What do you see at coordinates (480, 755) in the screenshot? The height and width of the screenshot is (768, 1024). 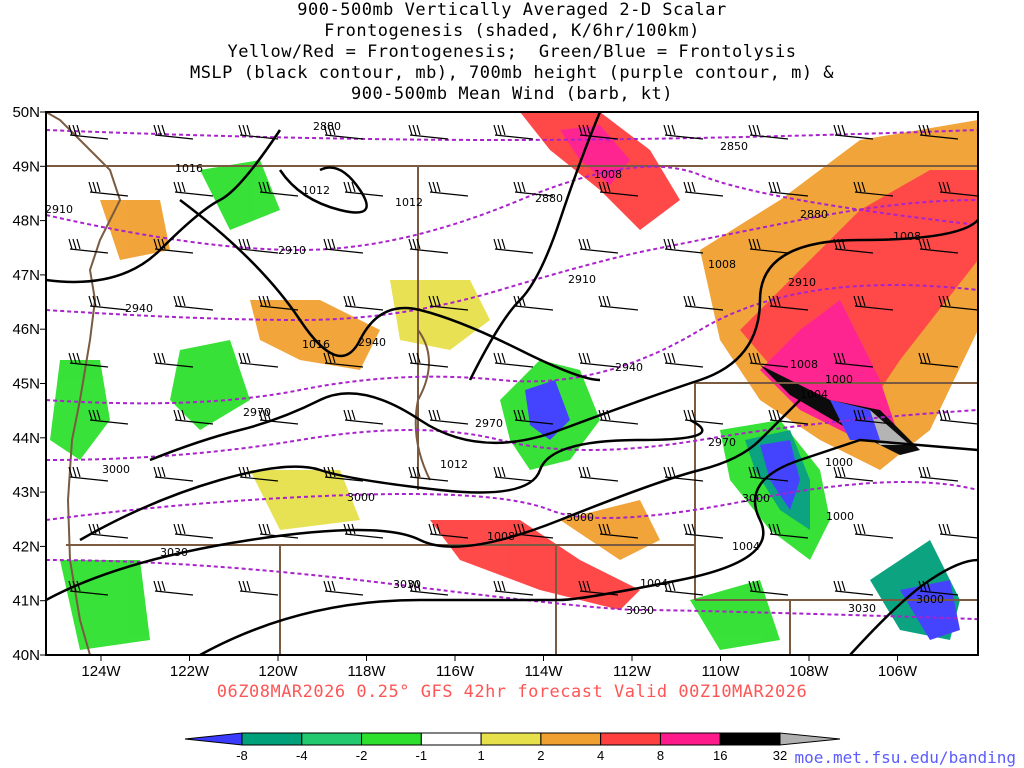 I see `colorbar-label: 1` at bounding box center [480, 755].